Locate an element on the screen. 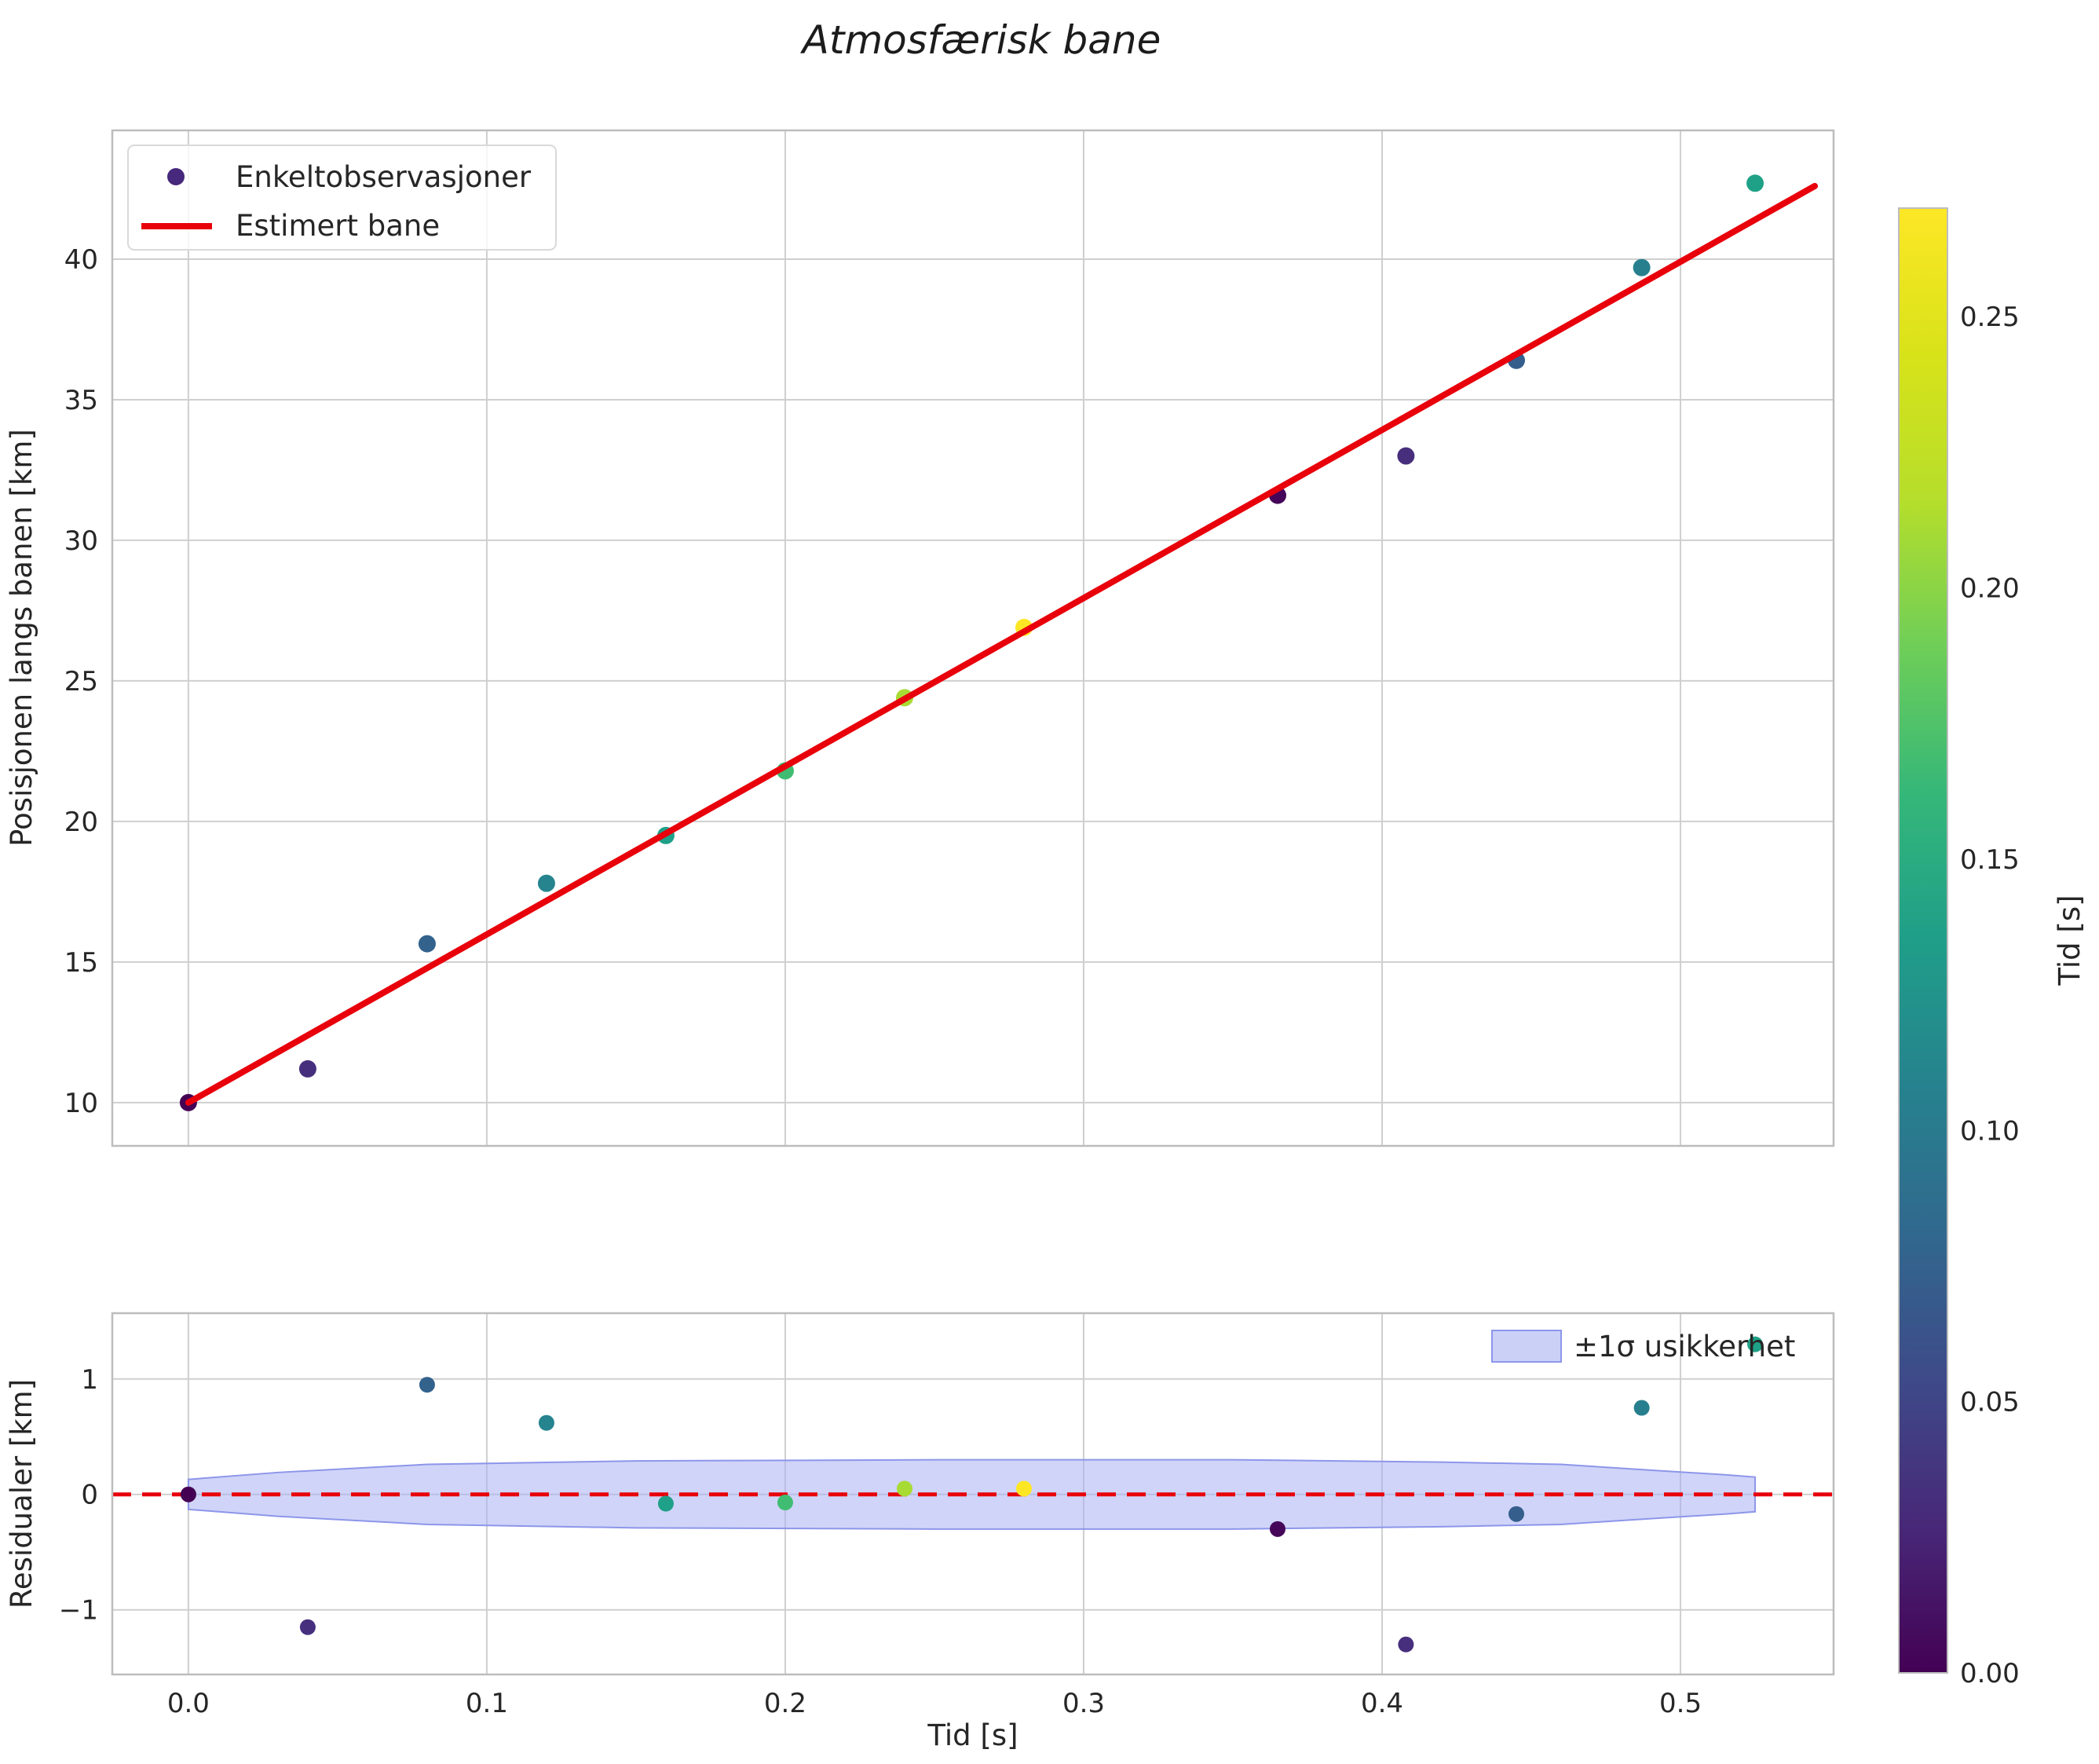 The width and height of the screenshot is (2099, 1764). residual-data-layer is located at coordinates (972, 1494).